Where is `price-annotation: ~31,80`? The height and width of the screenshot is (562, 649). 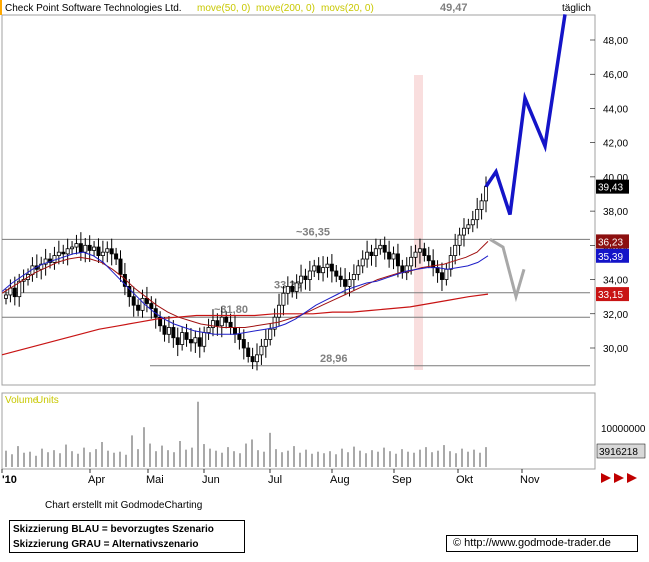
price-annotation: ~31,80 is located at coordinates (231, 310).